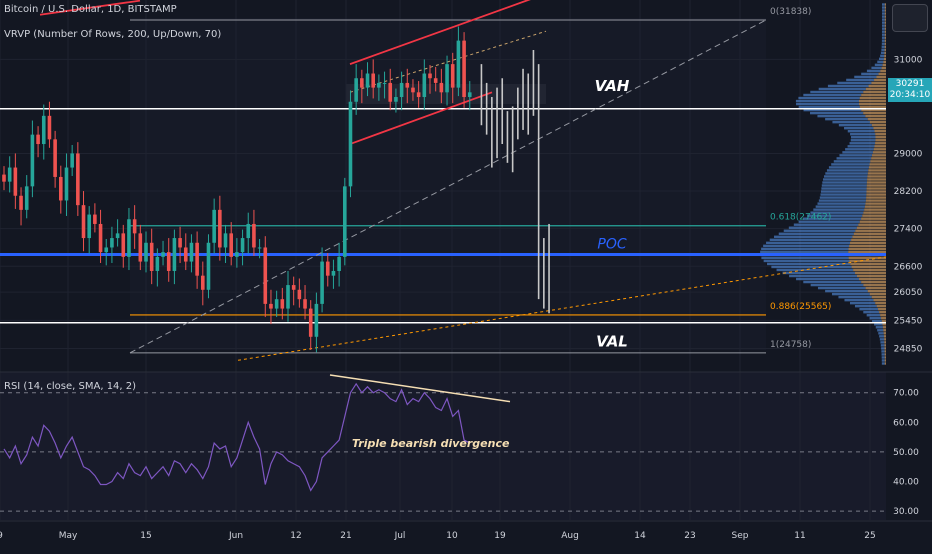 The width and height of the screenshot is (932, 554). I want to click on time-tick-12: Sep, so click(740, 536).